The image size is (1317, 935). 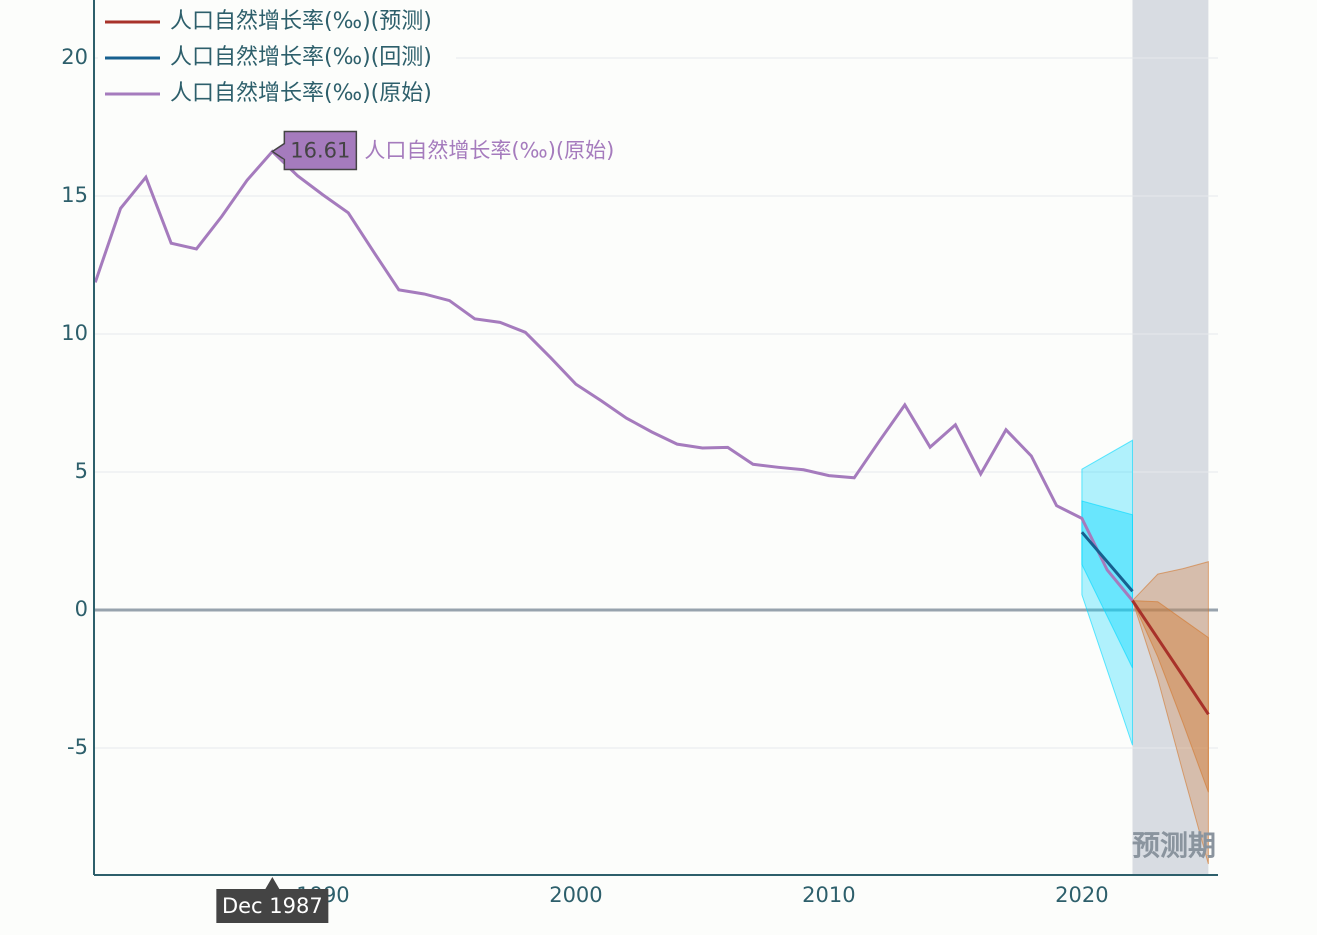 What do you see at coordinates (301, 57) in the screenshot?
I see `legend-label: 人口自然增长率(‰)(回测)` at bounding box center [301, 57].